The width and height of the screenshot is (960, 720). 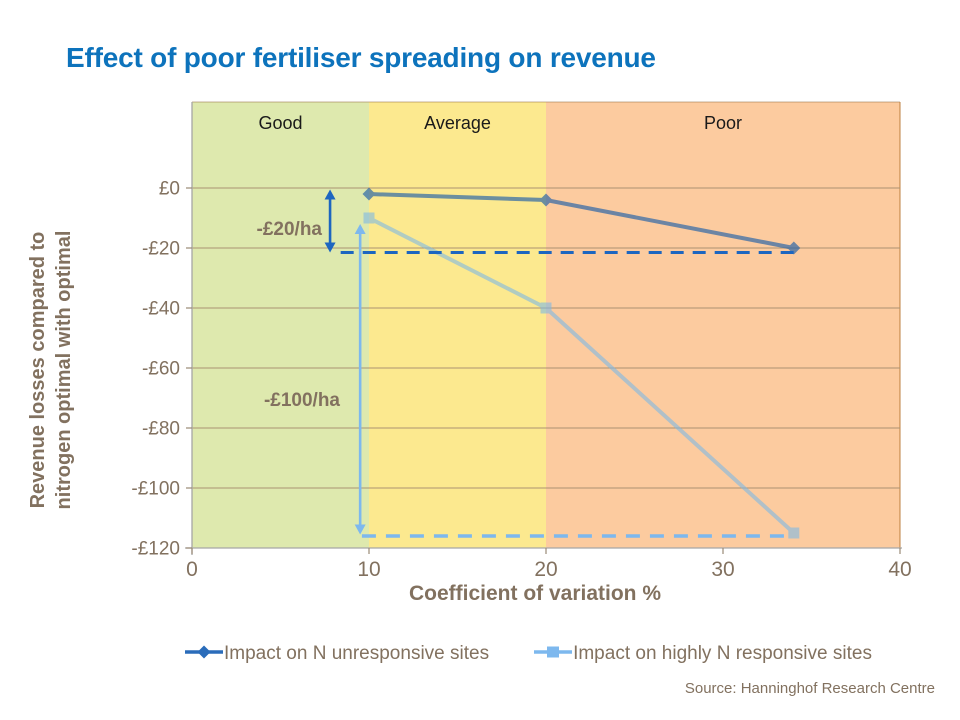 I want to click on x-tick-label-20: 20, so click(x=545, y=569).